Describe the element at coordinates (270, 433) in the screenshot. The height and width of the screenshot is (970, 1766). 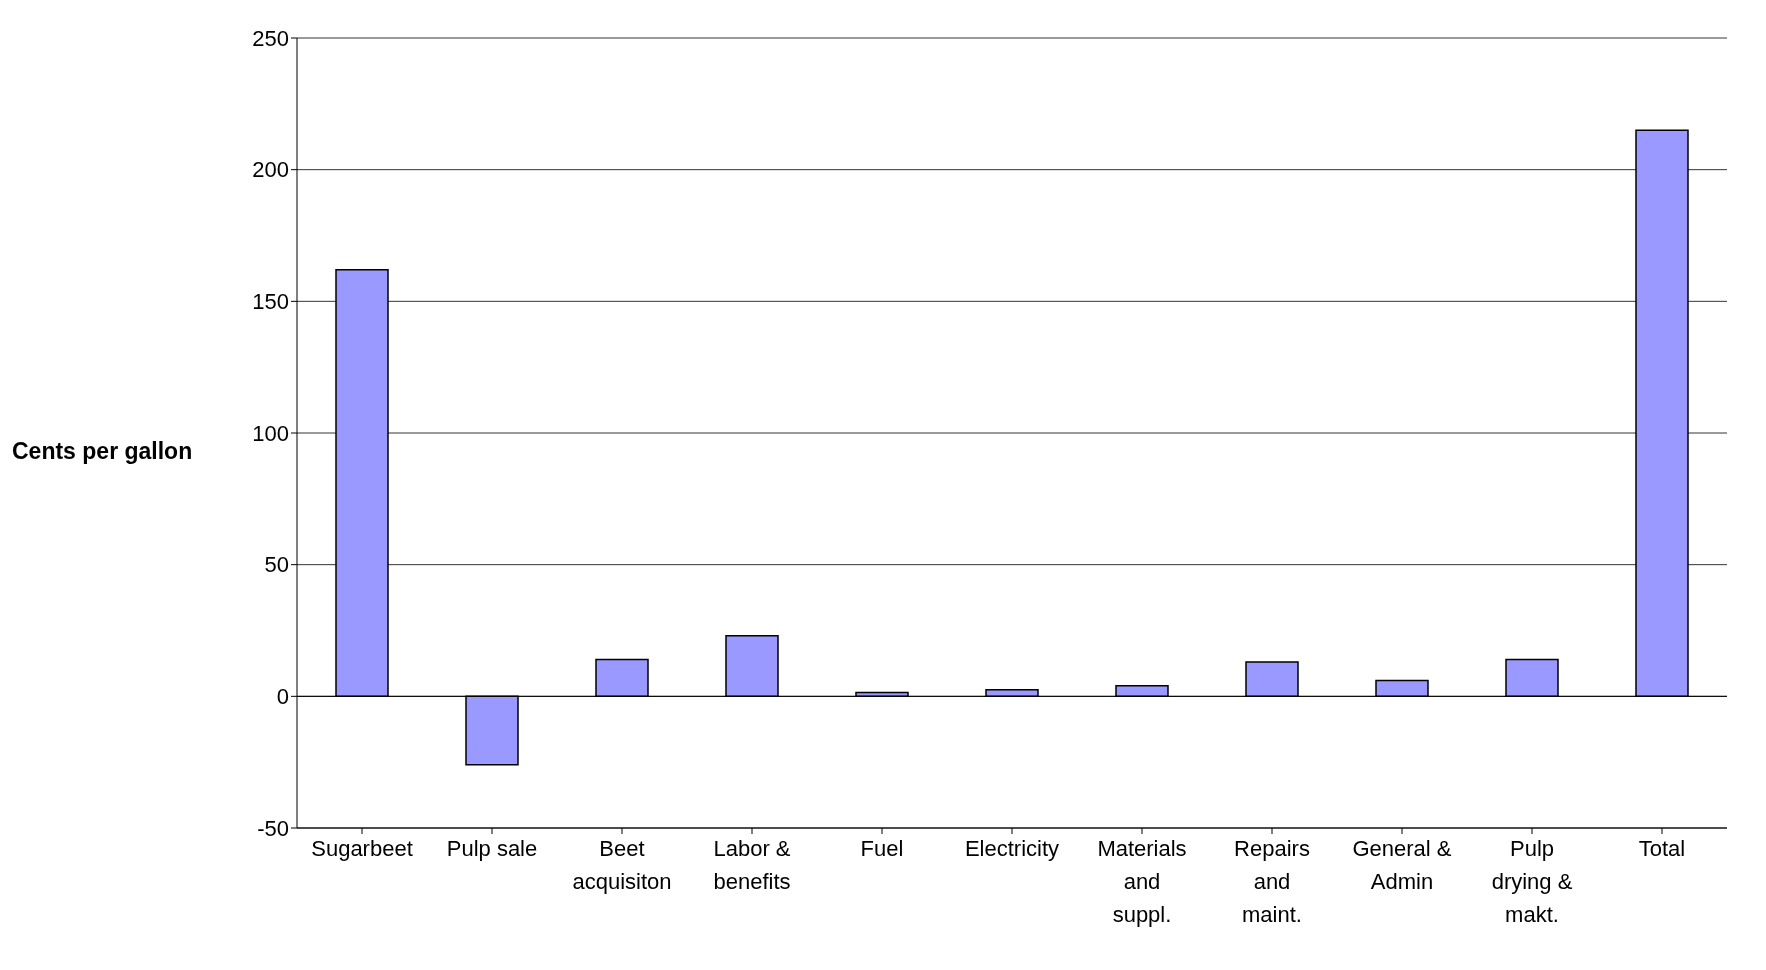
I see `y-tick-label: 100` at that location.